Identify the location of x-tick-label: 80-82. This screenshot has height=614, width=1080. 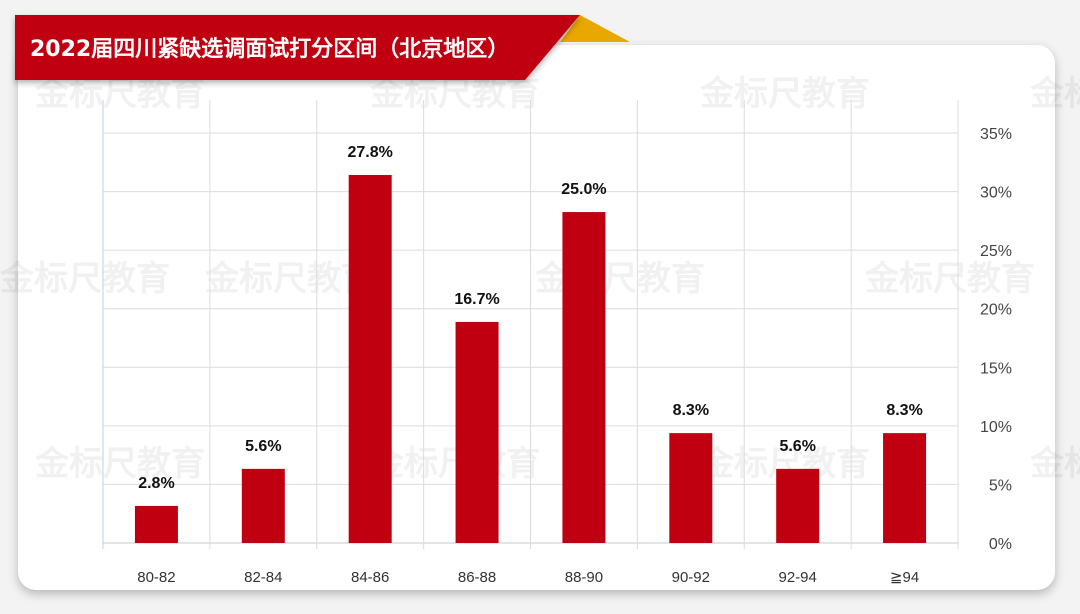
(156, 577).